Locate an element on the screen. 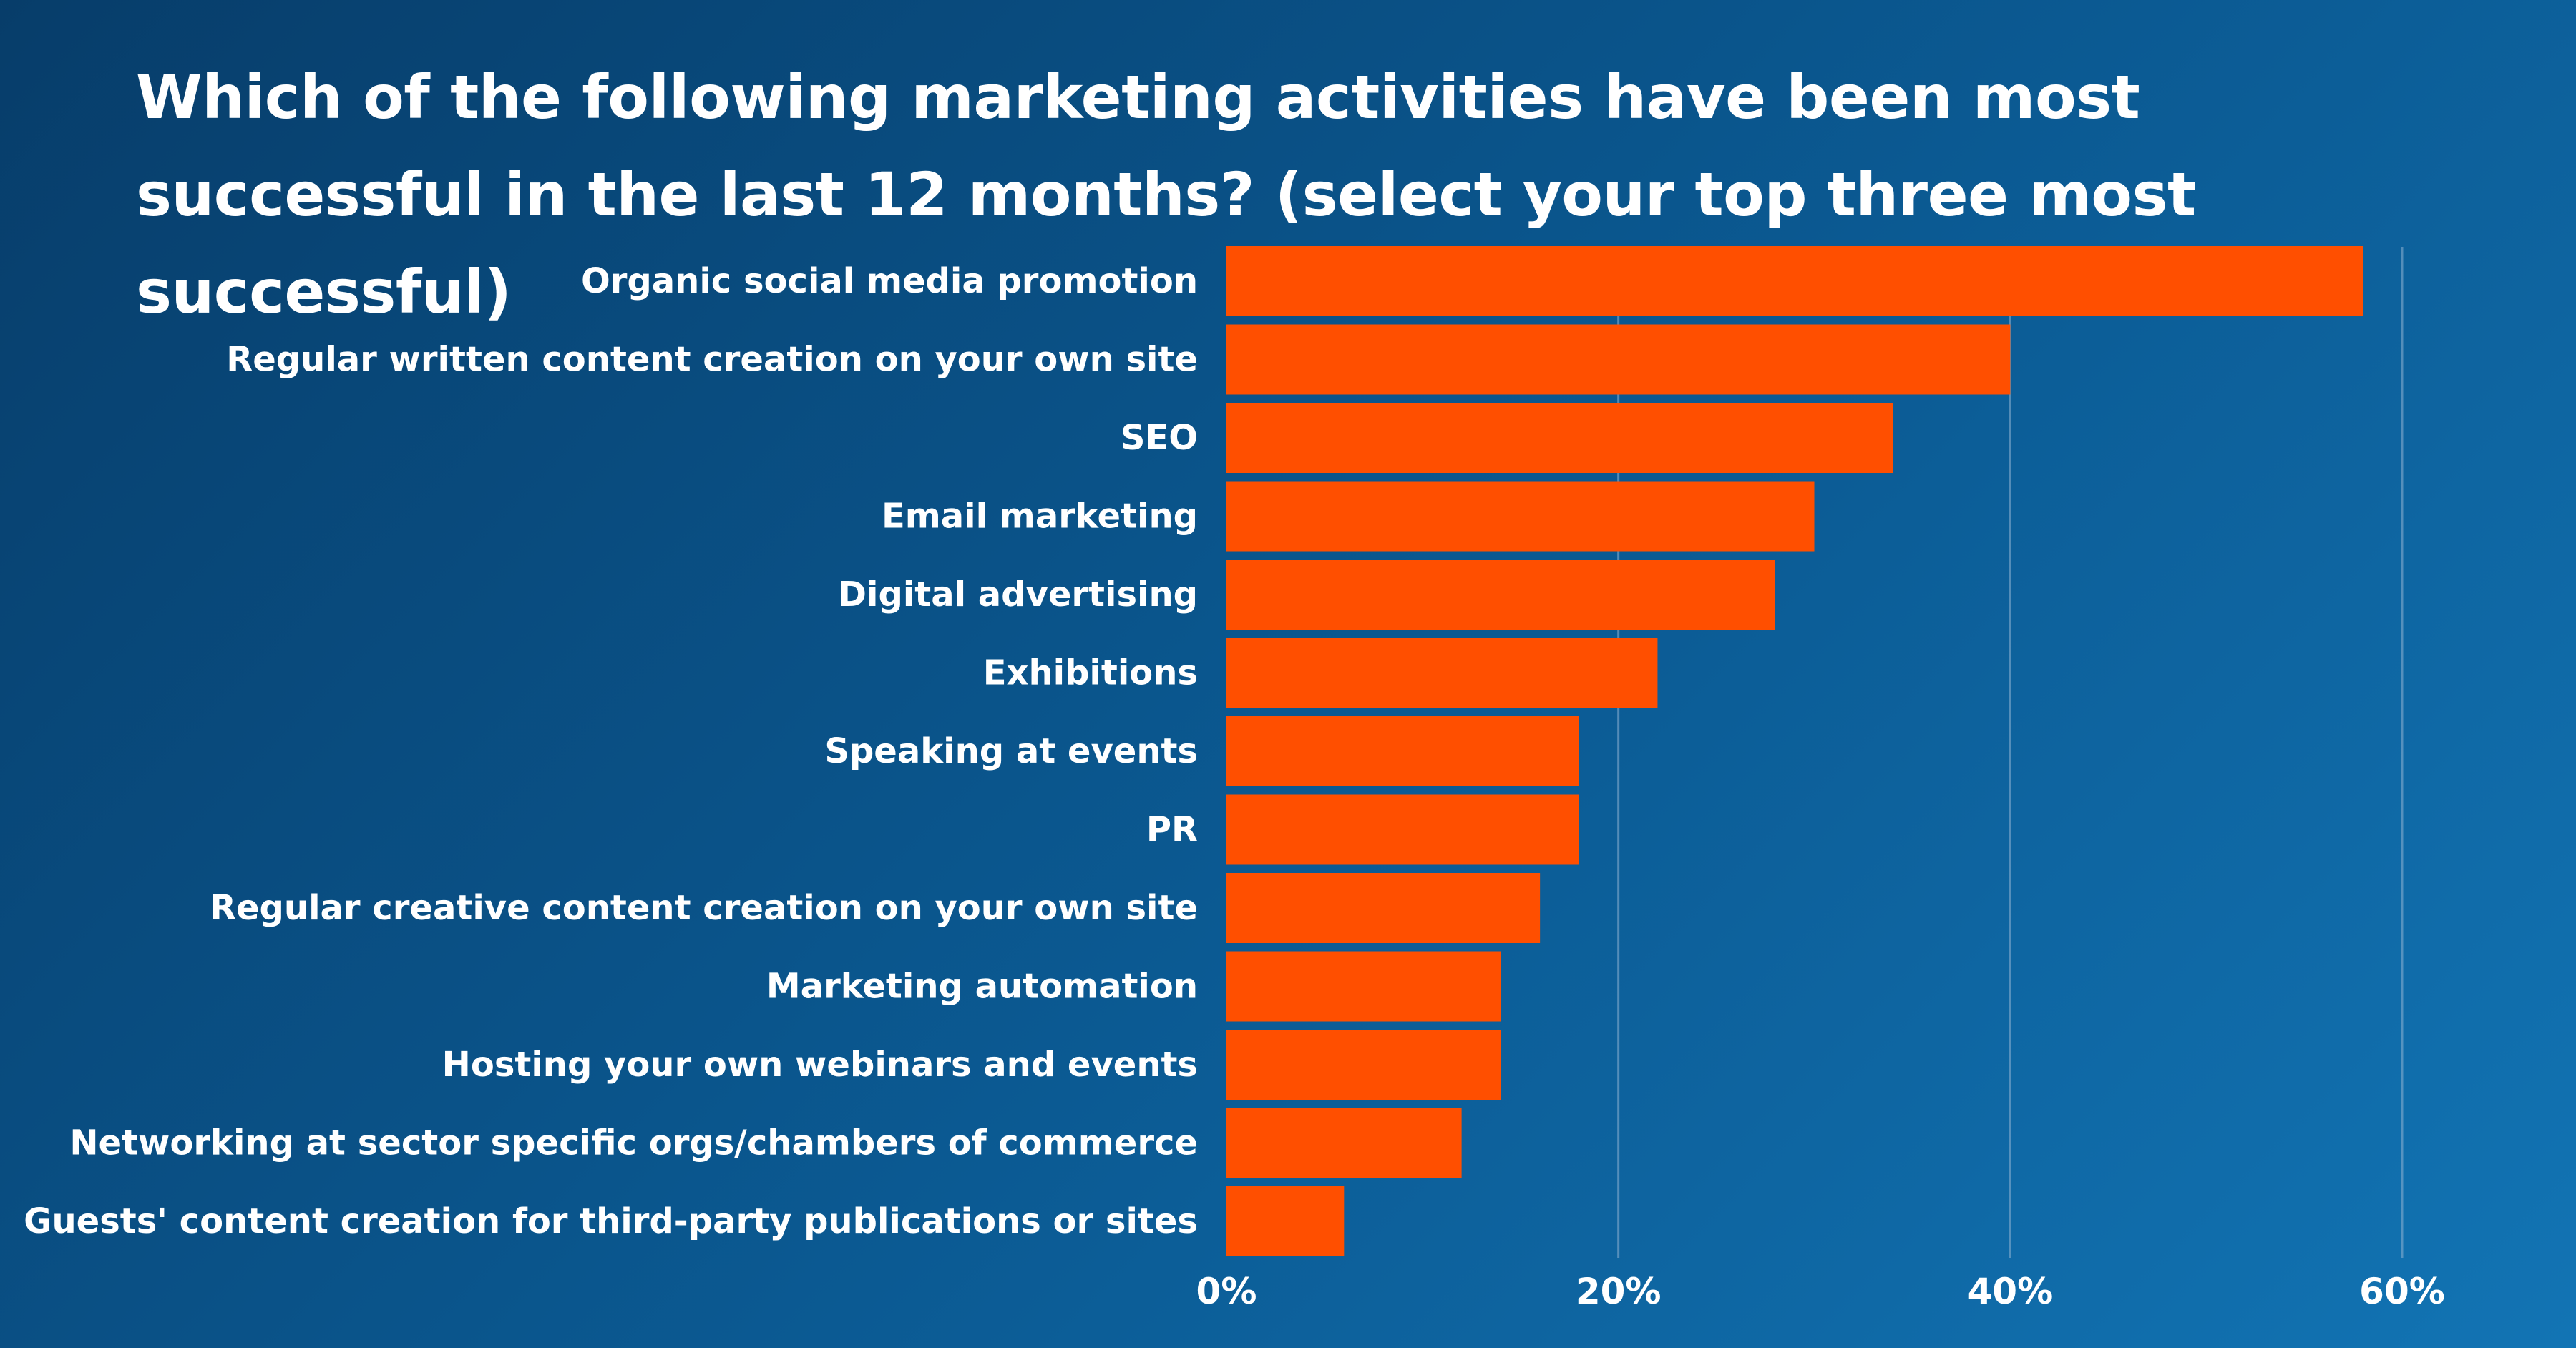 Image resolution: width=2576 pixels, height=1348 pixels. category-label: Speaking at events is located at coordinates (1011, 751).